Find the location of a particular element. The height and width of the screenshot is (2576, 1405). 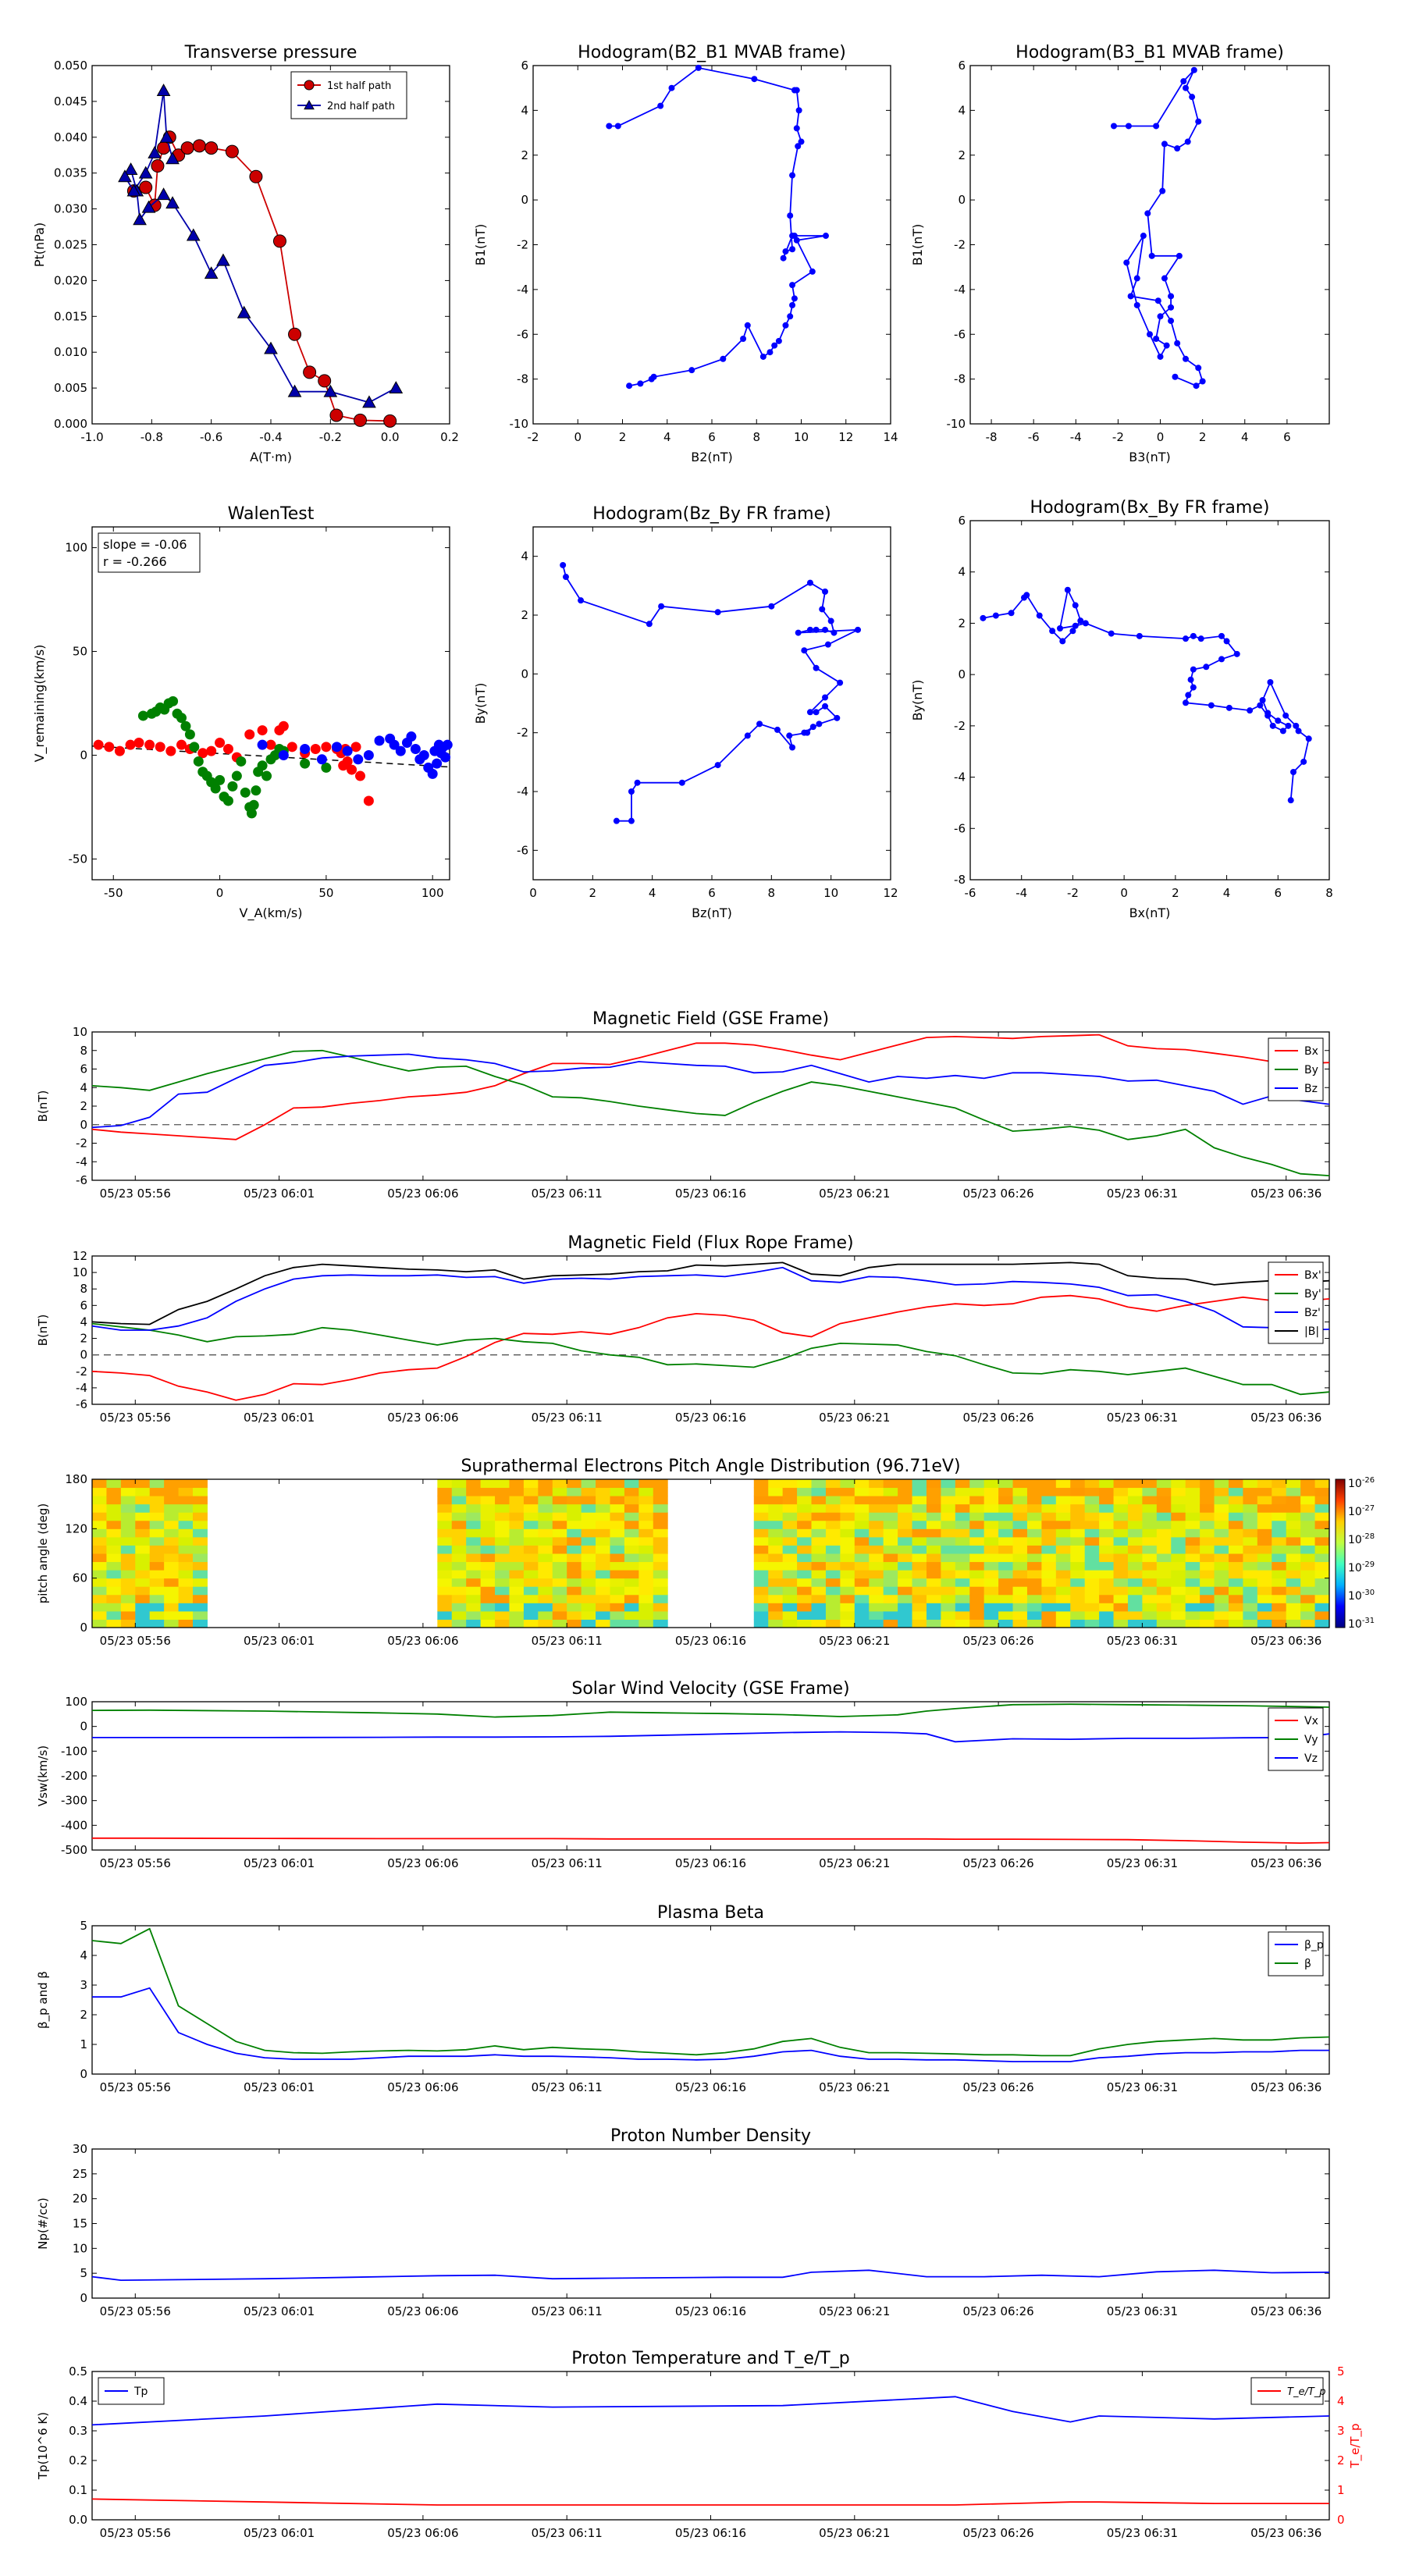

y-tick-label: 4 is located at coordinates (524, 557).